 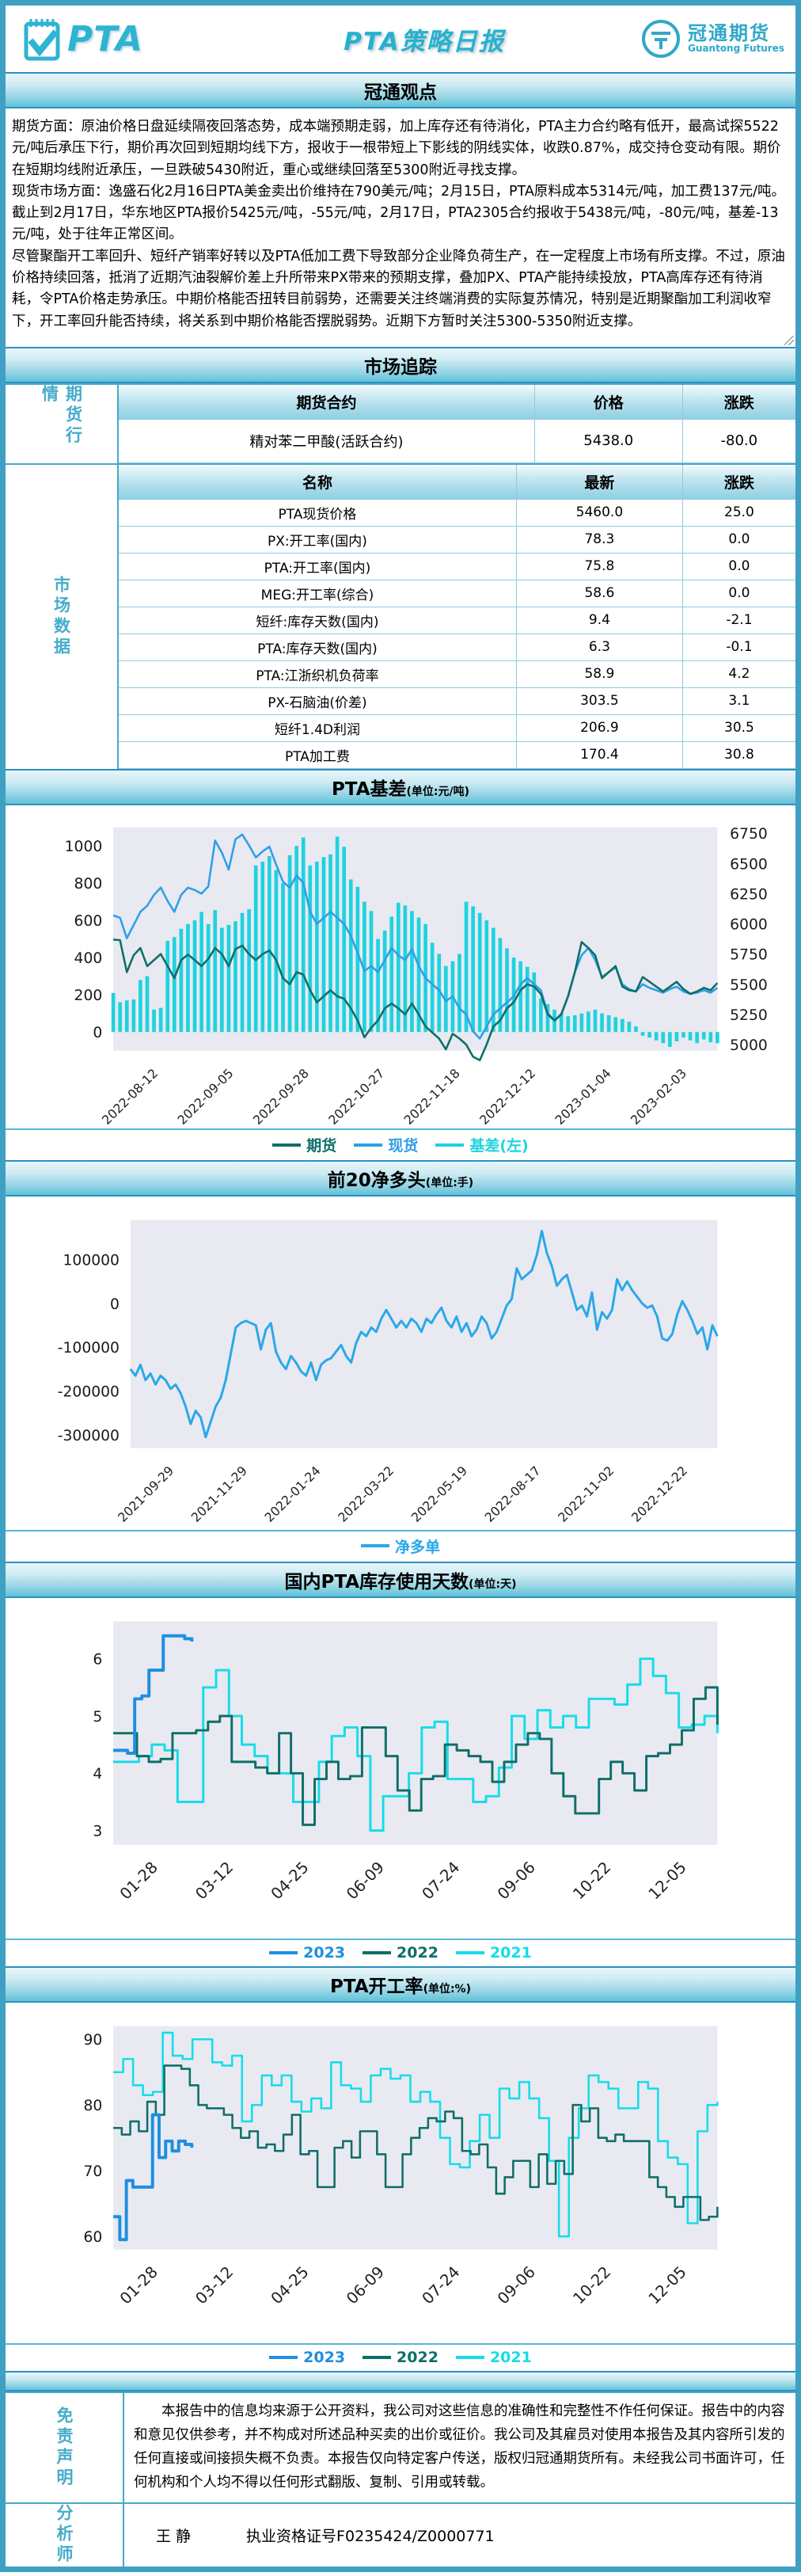 What do you see at coordinates (84, 847) in the screenshot?
I see `svg-text: 1000` at bounding box center [84, 847].